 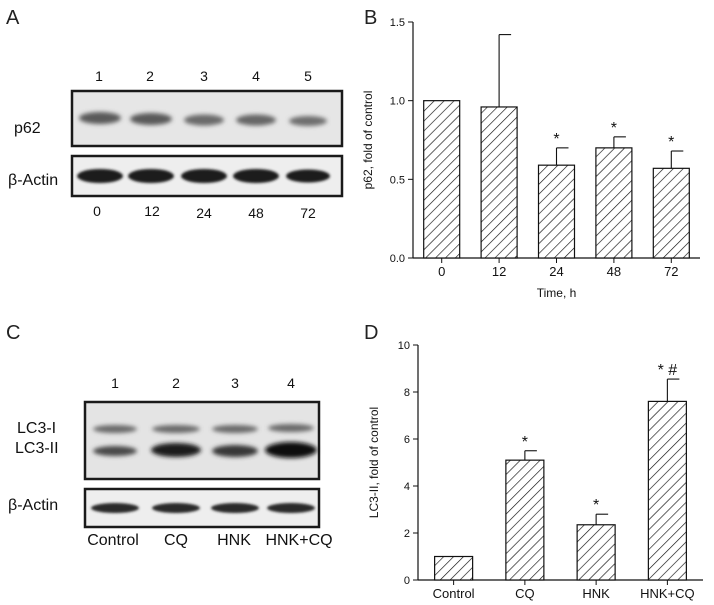 What do you see at coordinates (152, 211) in the screenshot?
I see `lane-time-label: 12` at bounding box center [152, 211].